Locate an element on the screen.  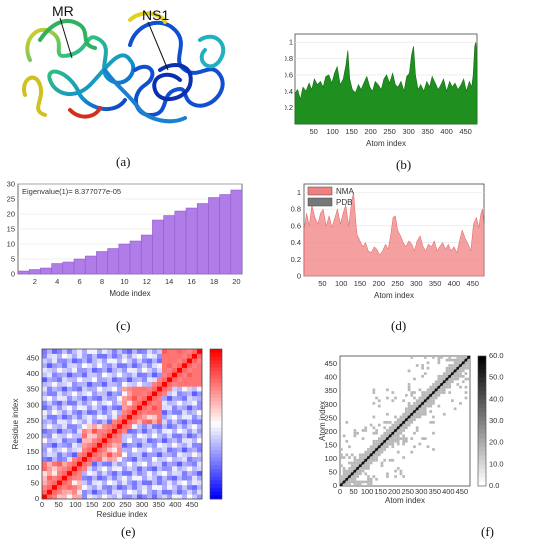
ytick-label-f: 300 is located at coordinates (330, 404).